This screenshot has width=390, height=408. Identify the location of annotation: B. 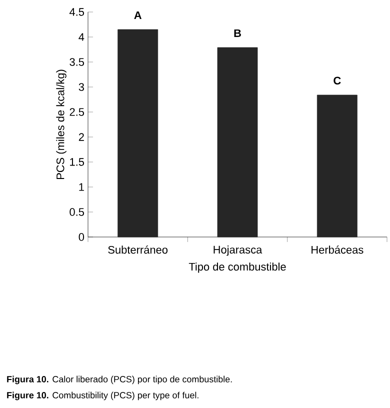
(237, 33).